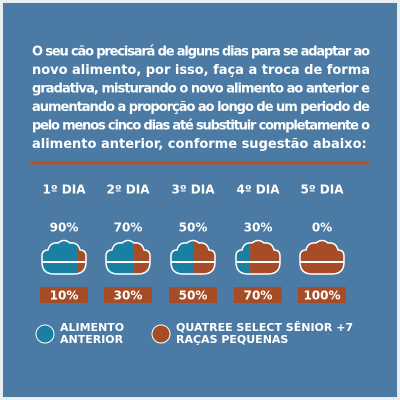 The image size is (400, 400). Describe the element at coordinates (92, 339) in the screenshot. I see `legend-label: ANTERIOR` at that location.